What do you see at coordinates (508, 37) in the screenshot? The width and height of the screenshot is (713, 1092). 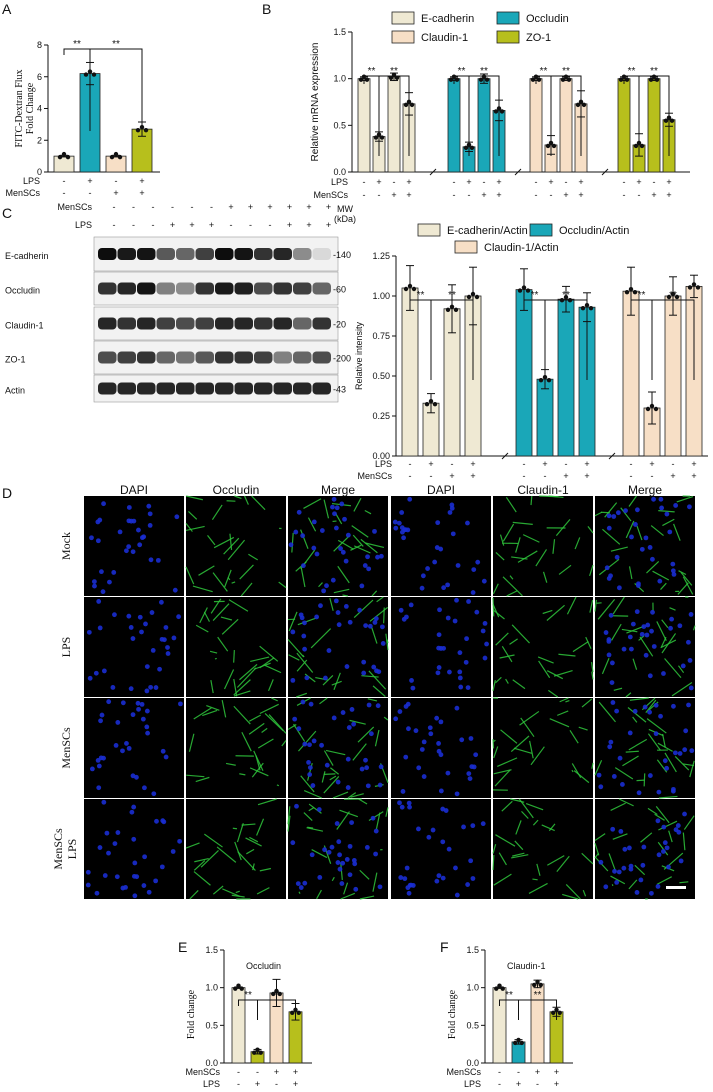 I see `legend-swatch` at bounding box center [508, 37].